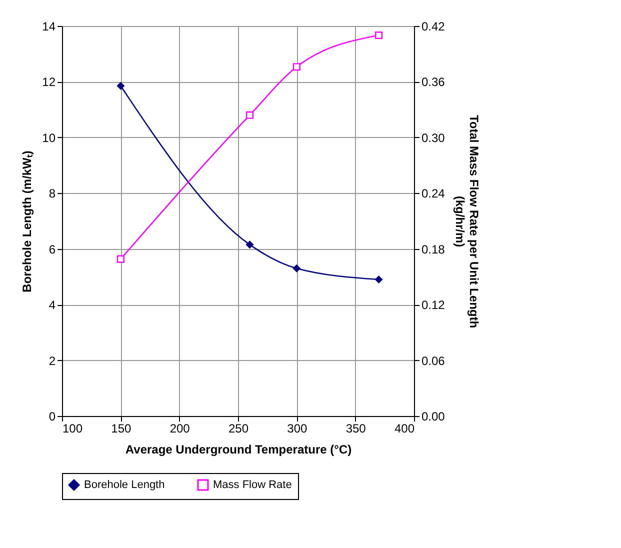  What do you see at coordinates (52, 361) in the screenshot?
I see `y-tick-label: 2` at bounding box center [52, 361].